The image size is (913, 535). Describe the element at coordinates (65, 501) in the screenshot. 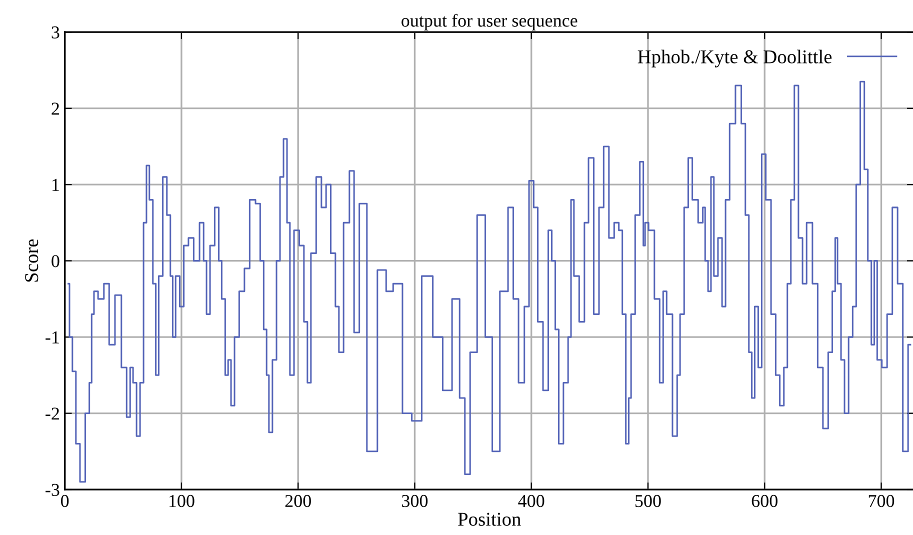

I see `x-tick-label: 0` at that location.